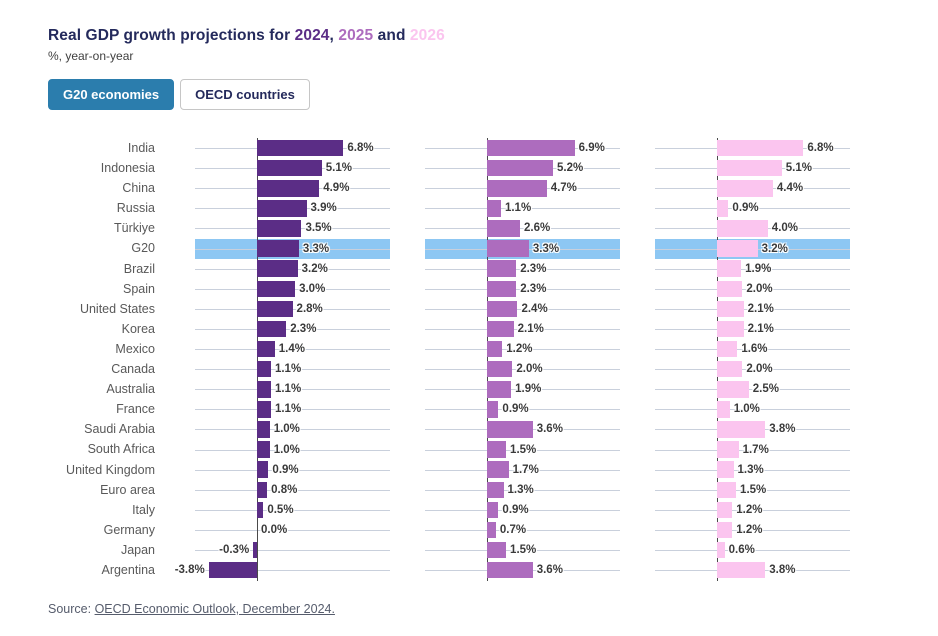 The width and height of the screenshot is (938, 636). What do you see at coordinates (765, 389) in the screenshot?
I see `value-label-2026-australia: 2.5%` at bounding box center [765, 389].